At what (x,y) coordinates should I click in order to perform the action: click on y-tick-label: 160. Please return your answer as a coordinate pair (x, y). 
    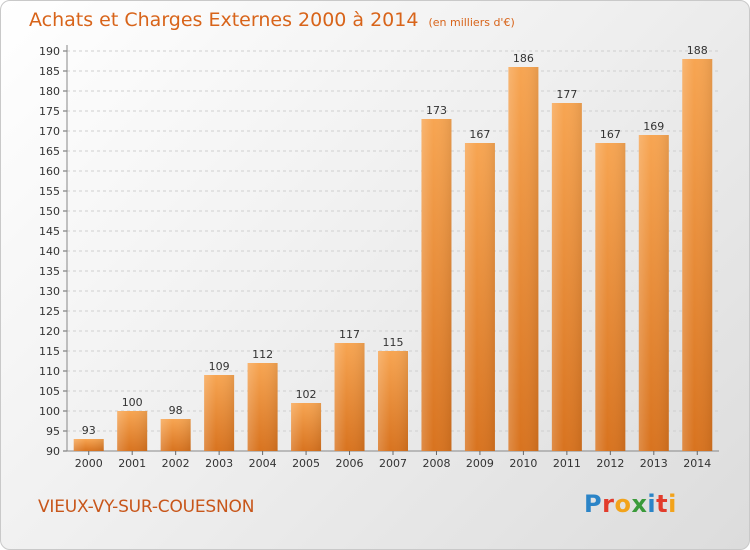
    Looking at the image, I should click on (49, 171).